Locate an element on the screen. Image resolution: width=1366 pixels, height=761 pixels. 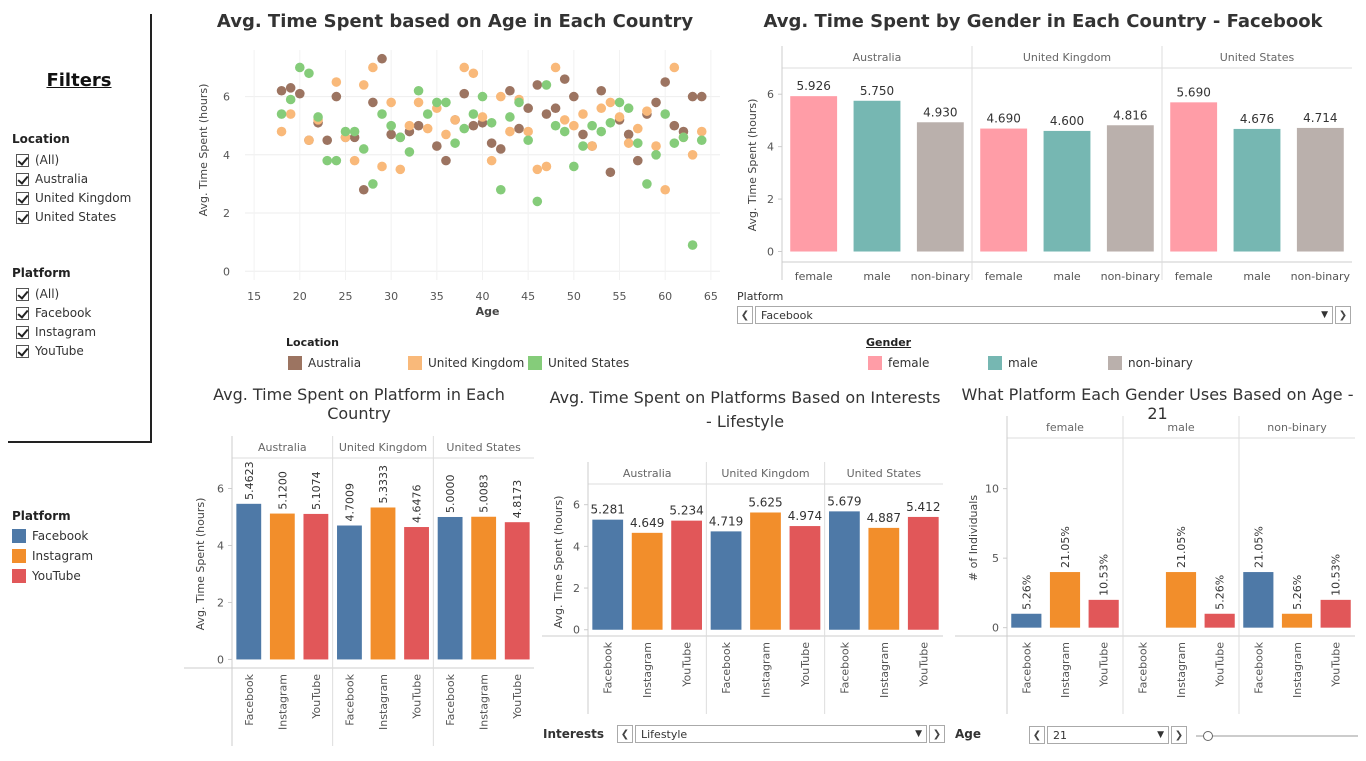
prev-interest-button: ❮ is located at coordinates (625, 734).